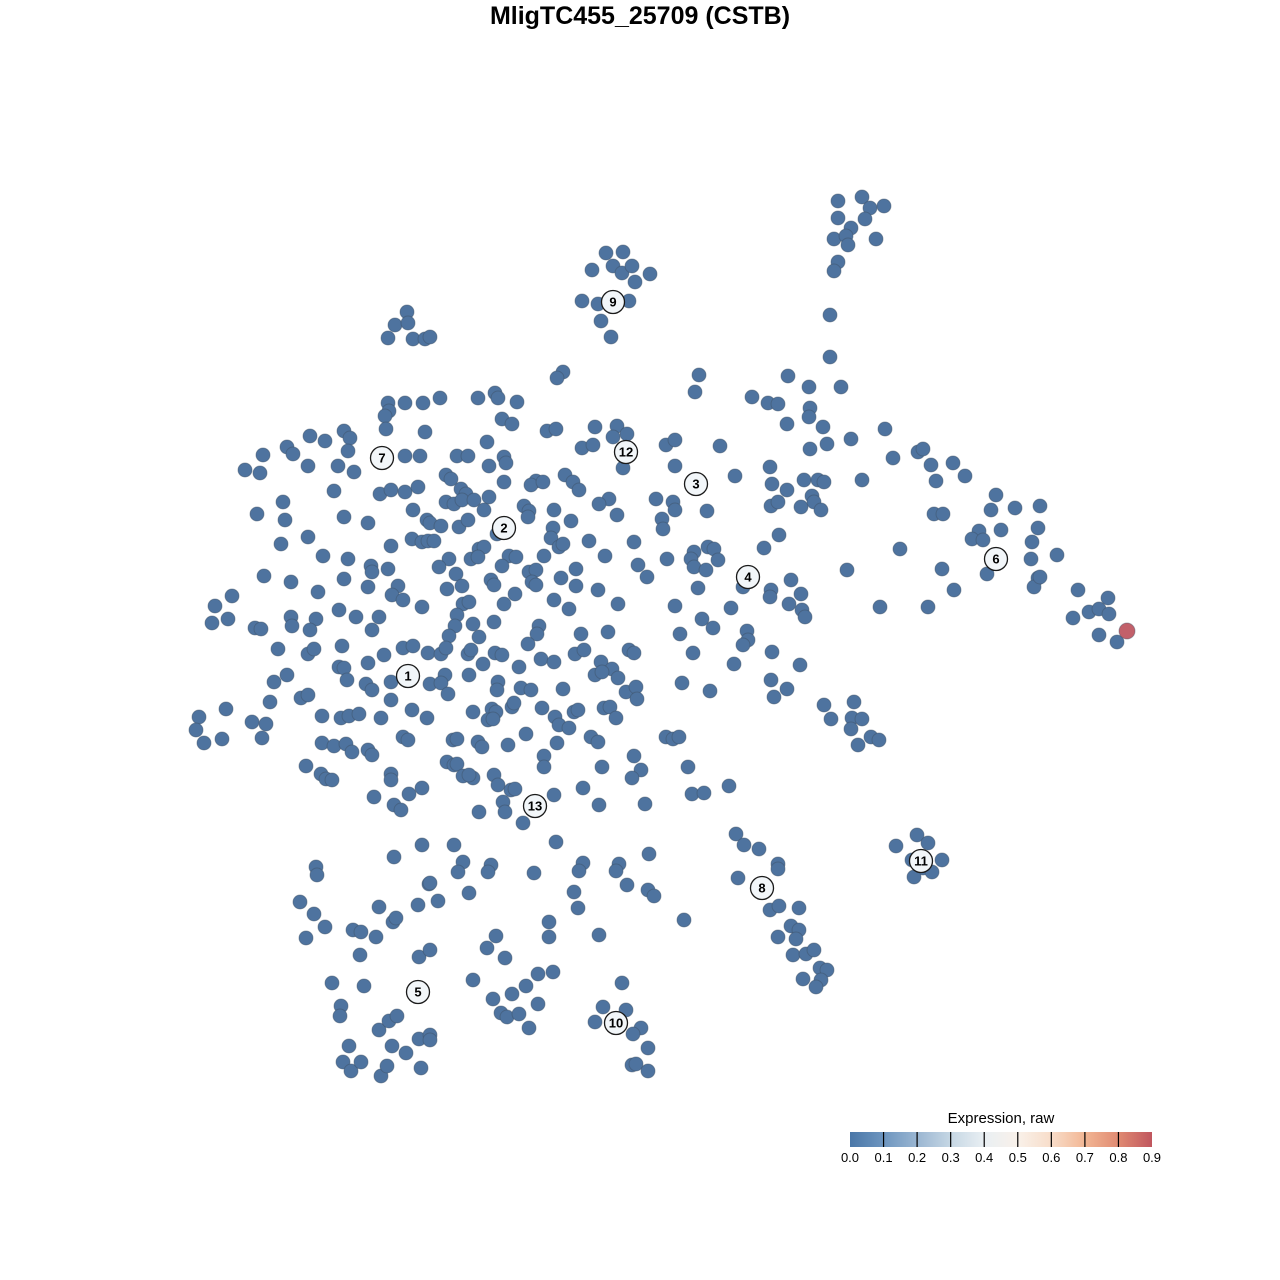  I want to click on cluster-label: 4, so click(748, 577).